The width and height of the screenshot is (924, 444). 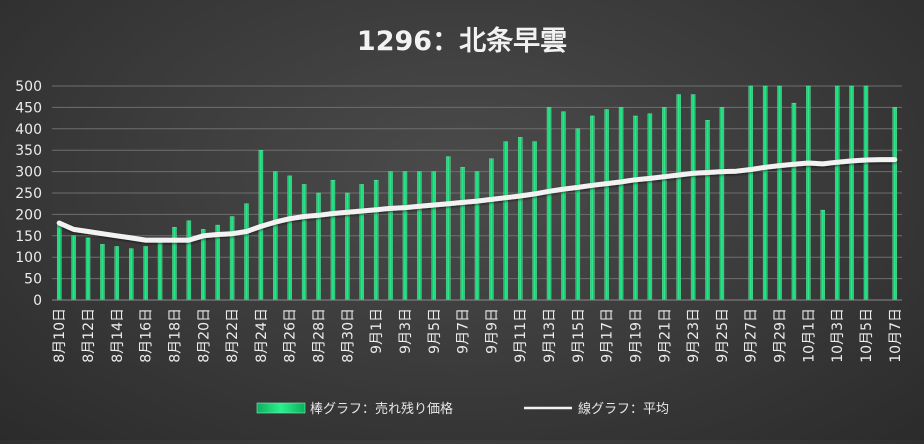 What do you see at coordinates (33, 280) in the screenshot?
I see `y-tick-label: 50` at bounding box center [33, 280].